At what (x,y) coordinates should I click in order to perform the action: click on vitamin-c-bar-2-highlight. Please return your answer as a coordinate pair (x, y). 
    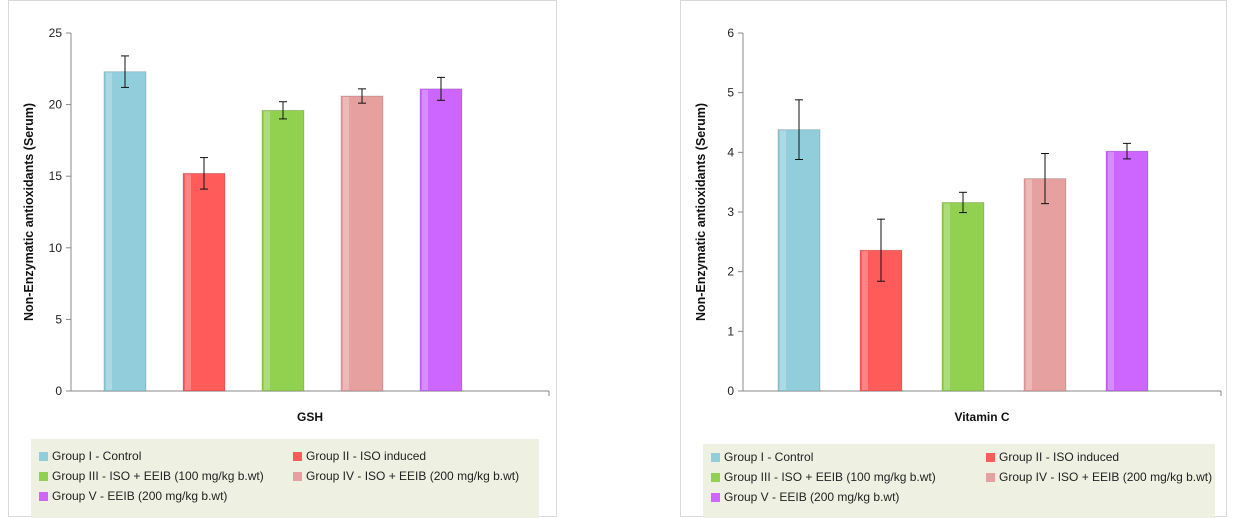
    Looking at the image, I should click on (865, 320).